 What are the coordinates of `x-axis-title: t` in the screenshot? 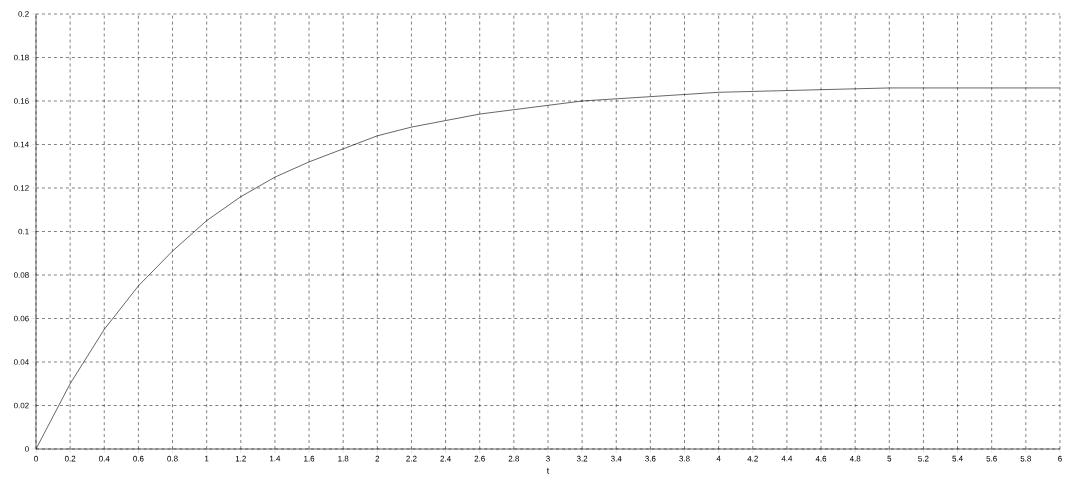 It's located at (548, 470).